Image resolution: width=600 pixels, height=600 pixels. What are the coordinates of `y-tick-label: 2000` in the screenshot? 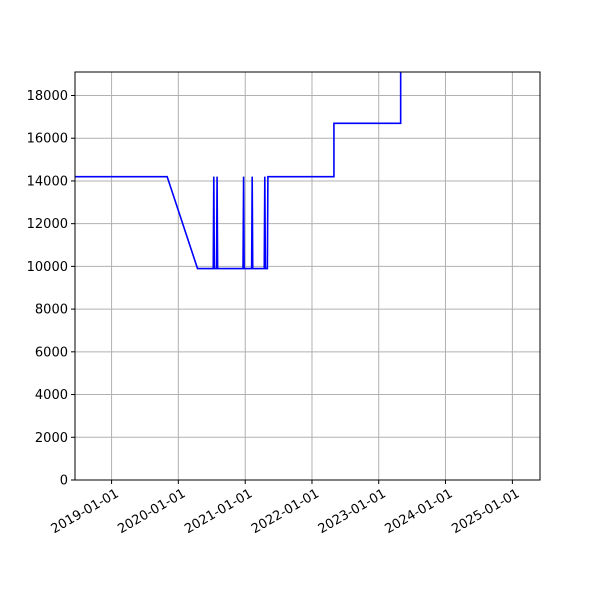 It's located at (51, 438).